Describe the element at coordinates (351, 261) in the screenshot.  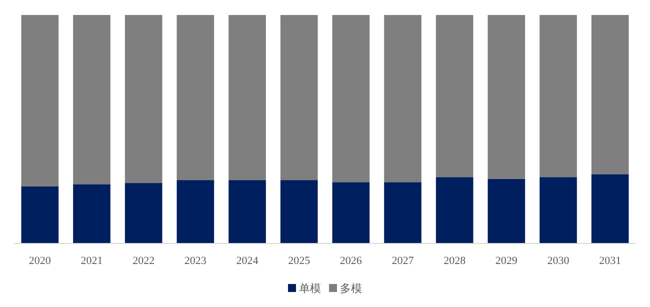
I see `x-tick-label: 2026` at that location.